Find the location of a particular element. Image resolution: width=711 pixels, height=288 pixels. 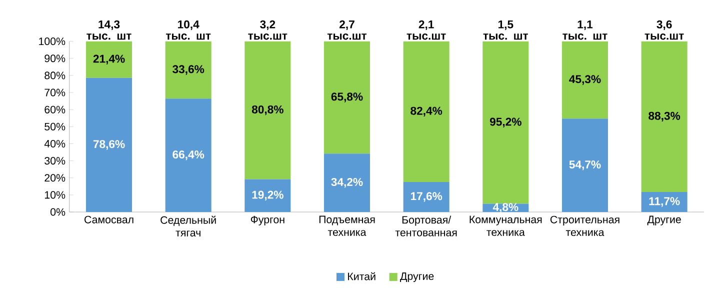

data-label: 82,4% is located at coordinates (426, 111).